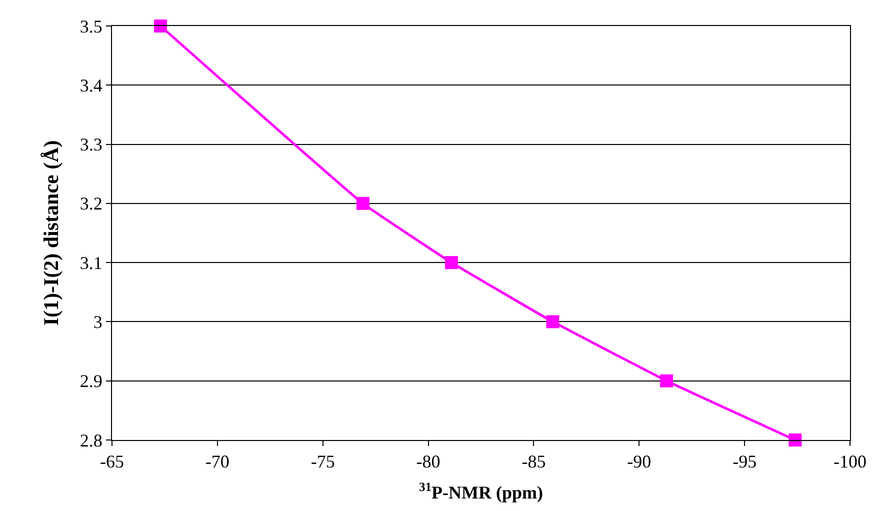  What do you see at coordinates (91, 204) in the screenshot?
I see `y-tick-label: 3.2` at bounding box center [91, 204].